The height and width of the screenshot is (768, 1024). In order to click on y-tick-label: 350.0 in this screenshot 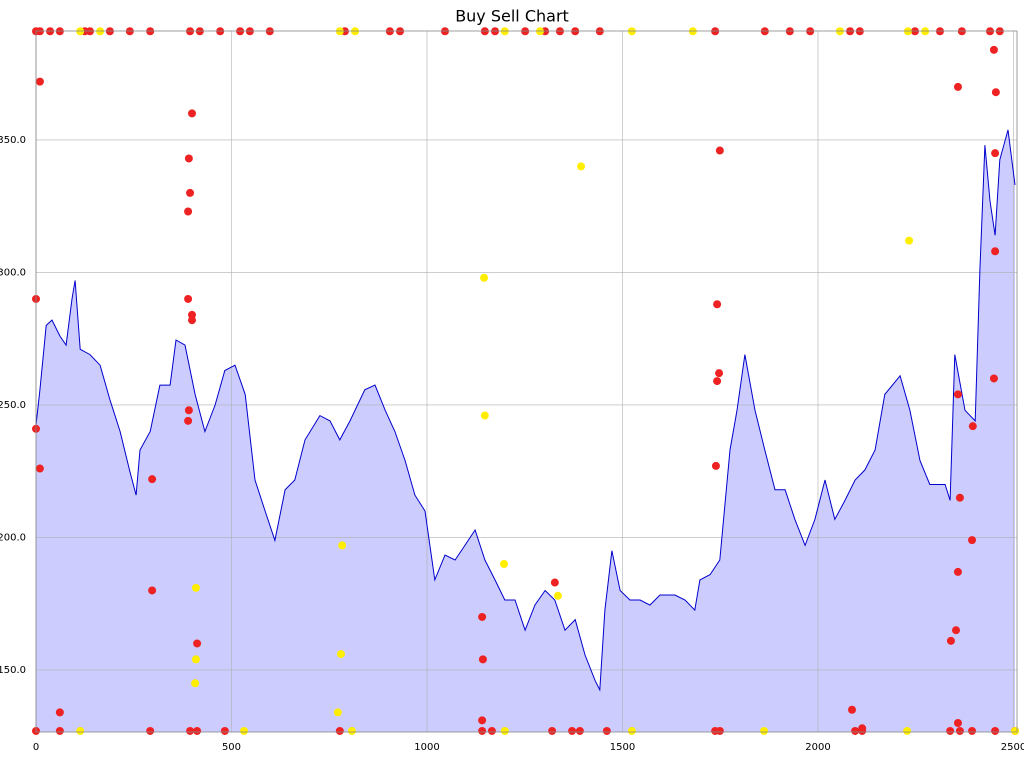, I will do `click(13, 140)`.